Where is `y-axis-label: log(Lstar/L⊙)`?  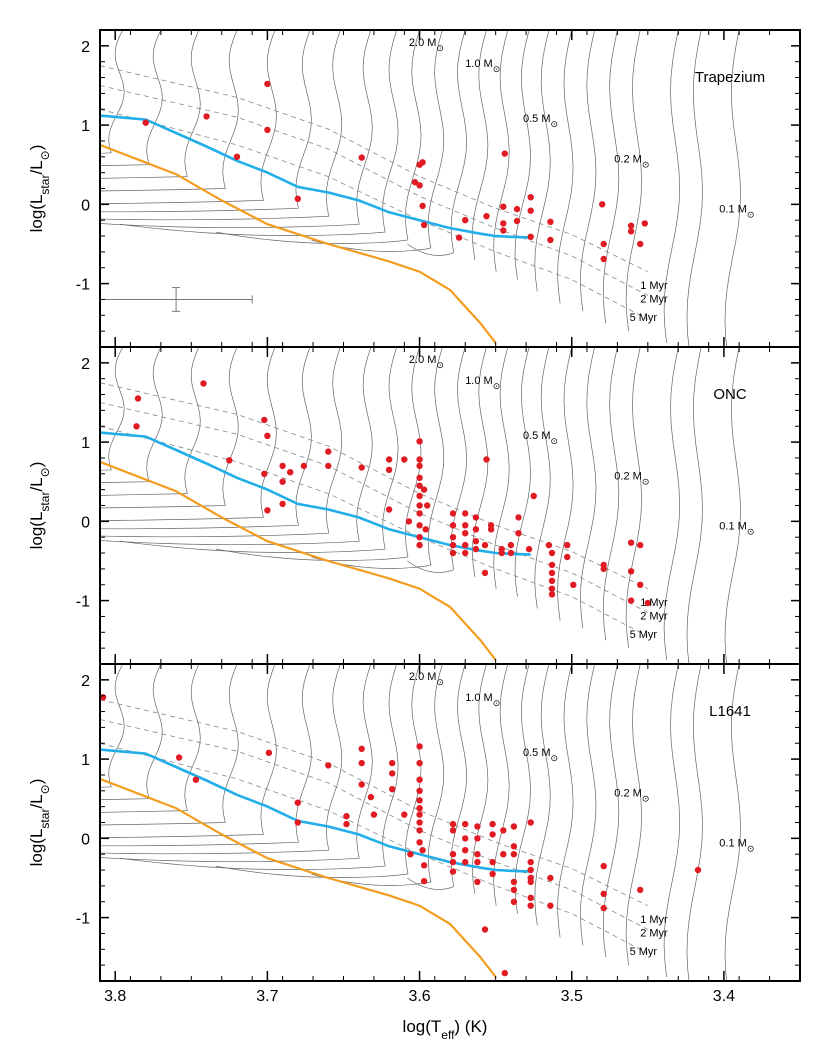 y-axis-label: log(Lstar/L⊙) is located at coordinates (39, 823).